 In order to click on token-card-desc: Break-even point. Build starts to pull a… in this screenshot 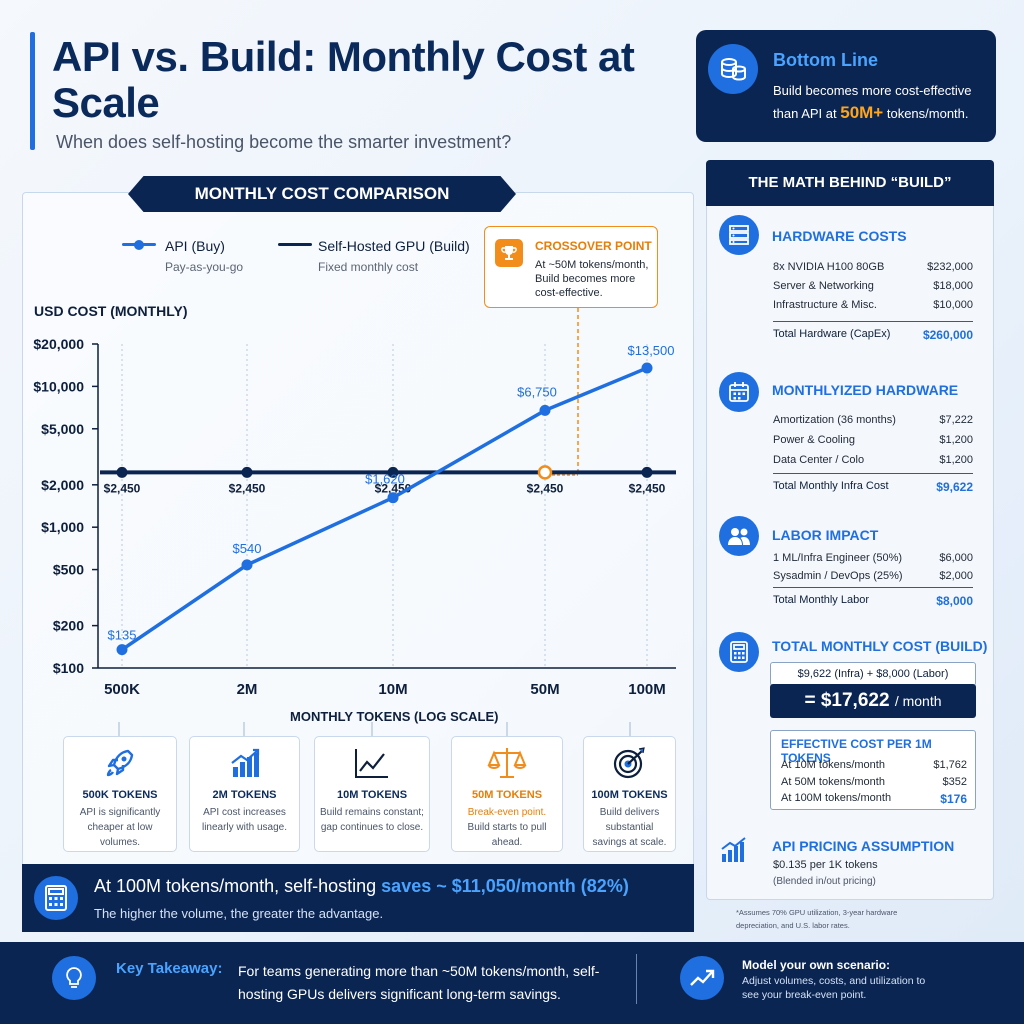, I will do `click(507, 827)`.